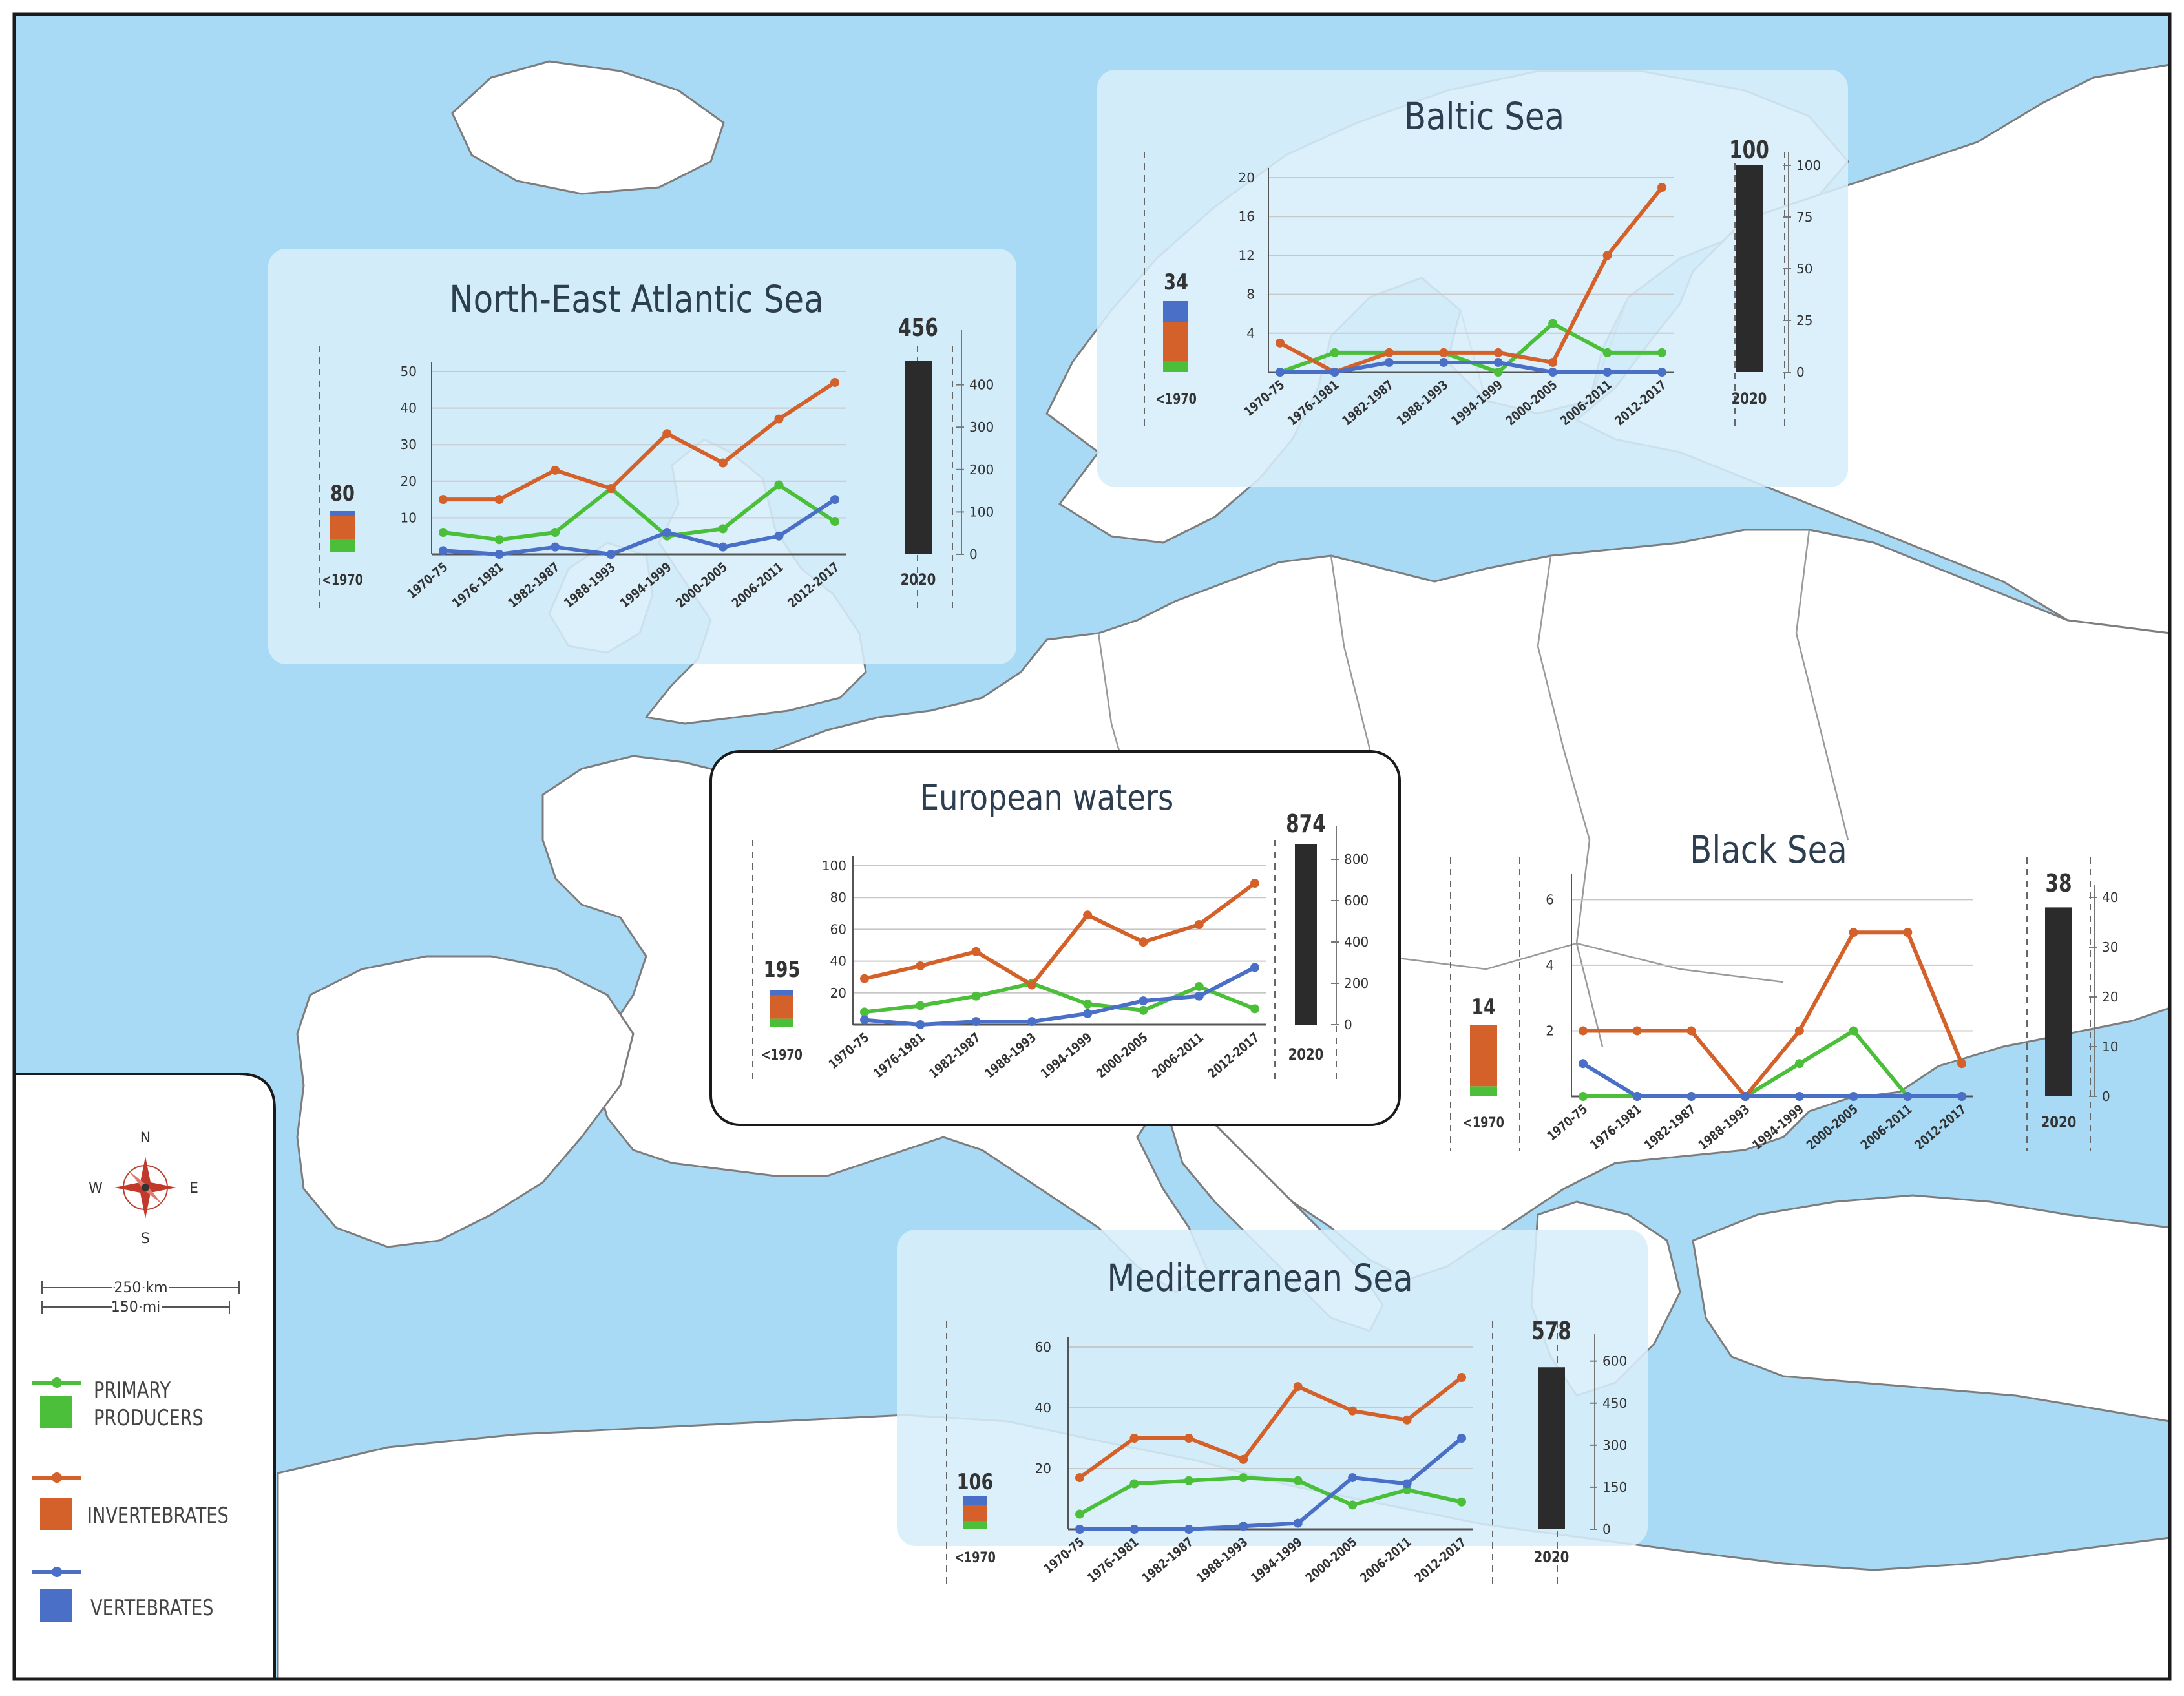 The width and height of the screenshot is (2184, 1696). I want to click on total-2020-value: 100, so click(1749, 150).